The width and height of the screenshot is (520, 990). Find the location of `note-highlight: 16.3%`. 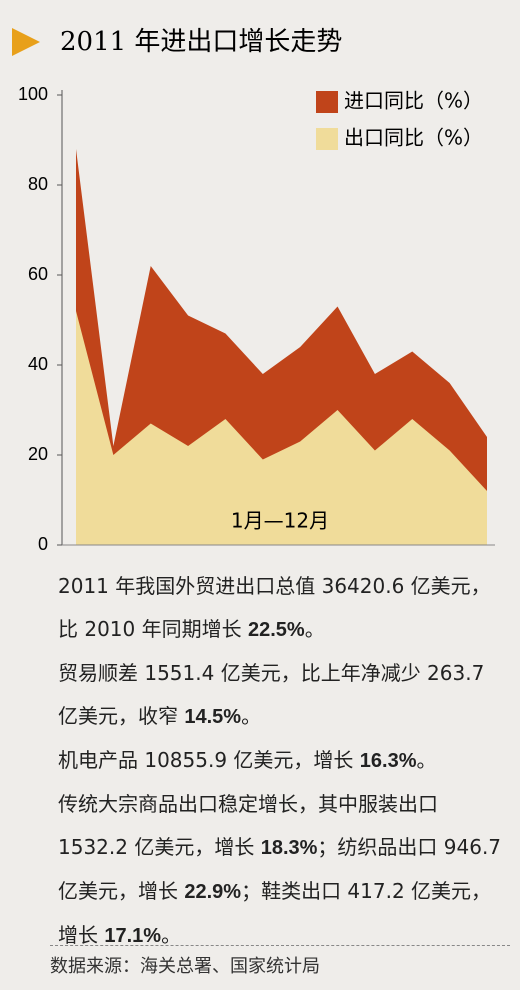

note-highlight: 16.3% is located at coordinates (388, 761).